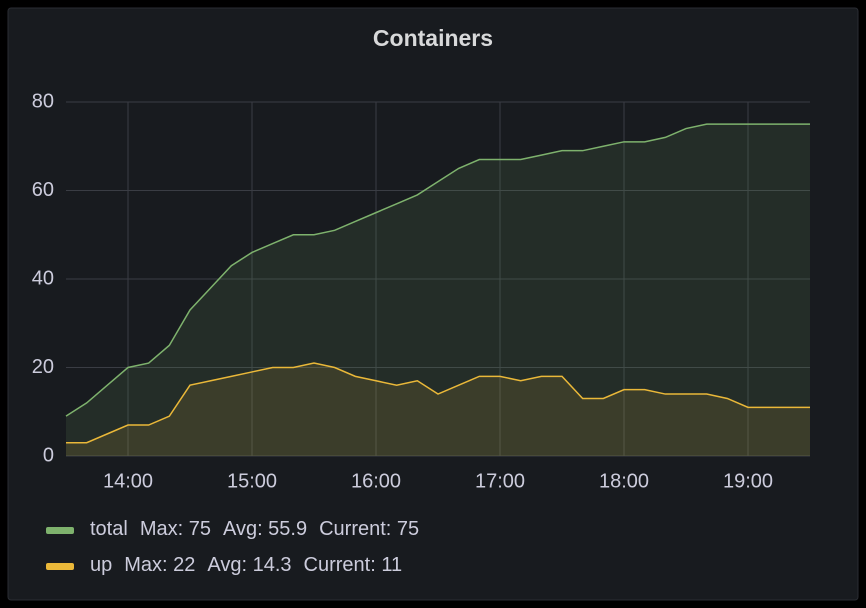  What do you see at coordinates (748, 481) in the screenshot?
I see `x-tick-label: 19:00` at bounding box center [748, 481].